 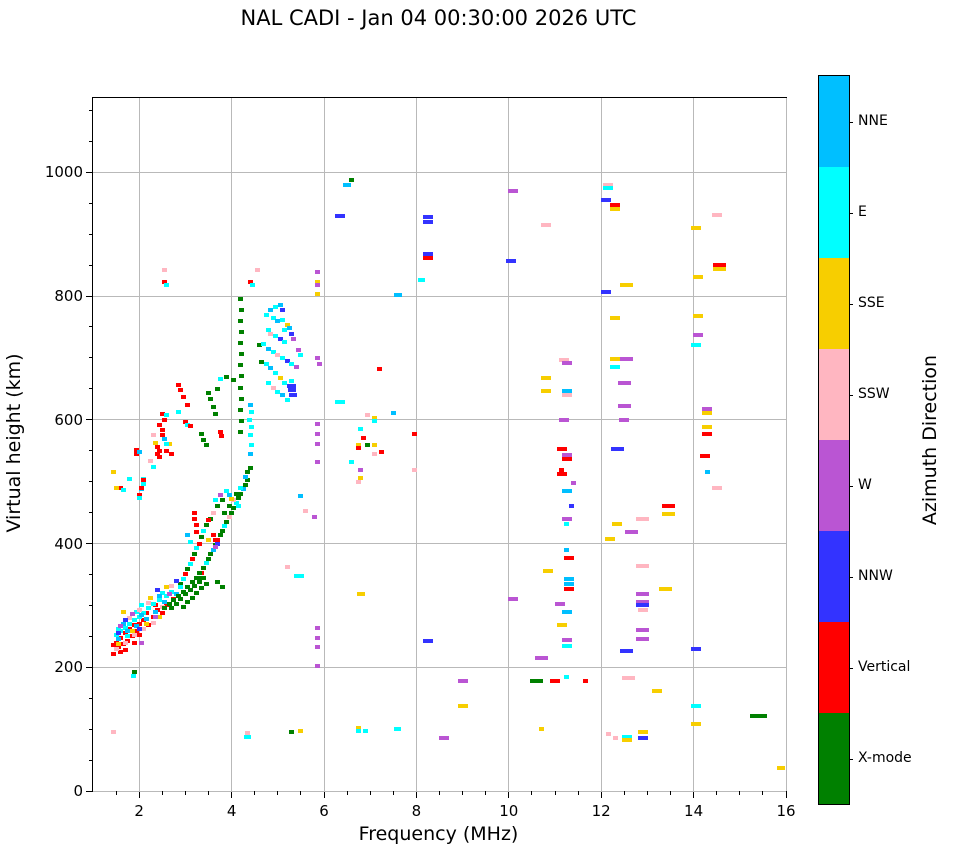 What do you see at coordinates (851, 577) in the screenshot?
I see `colorbar-tick` at bounding box center [851, 577].